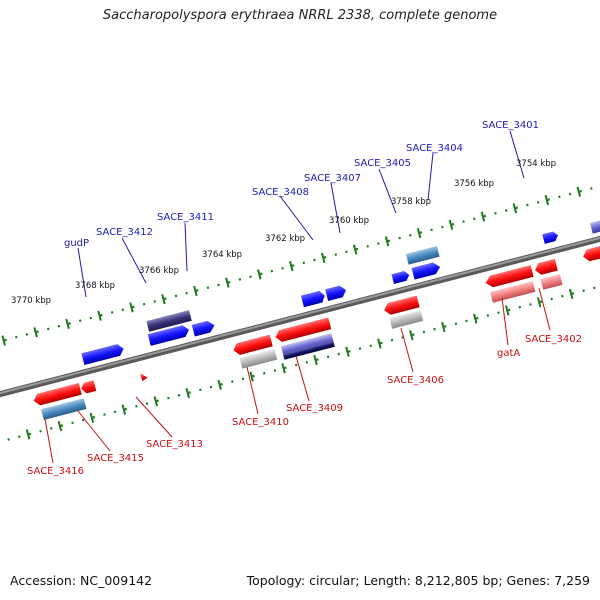 This screenshot has width=600, height=600. Describe the element at coordinates (169, 335) in the screenshot. I see `gene-sace-3412-arrow` at that location.